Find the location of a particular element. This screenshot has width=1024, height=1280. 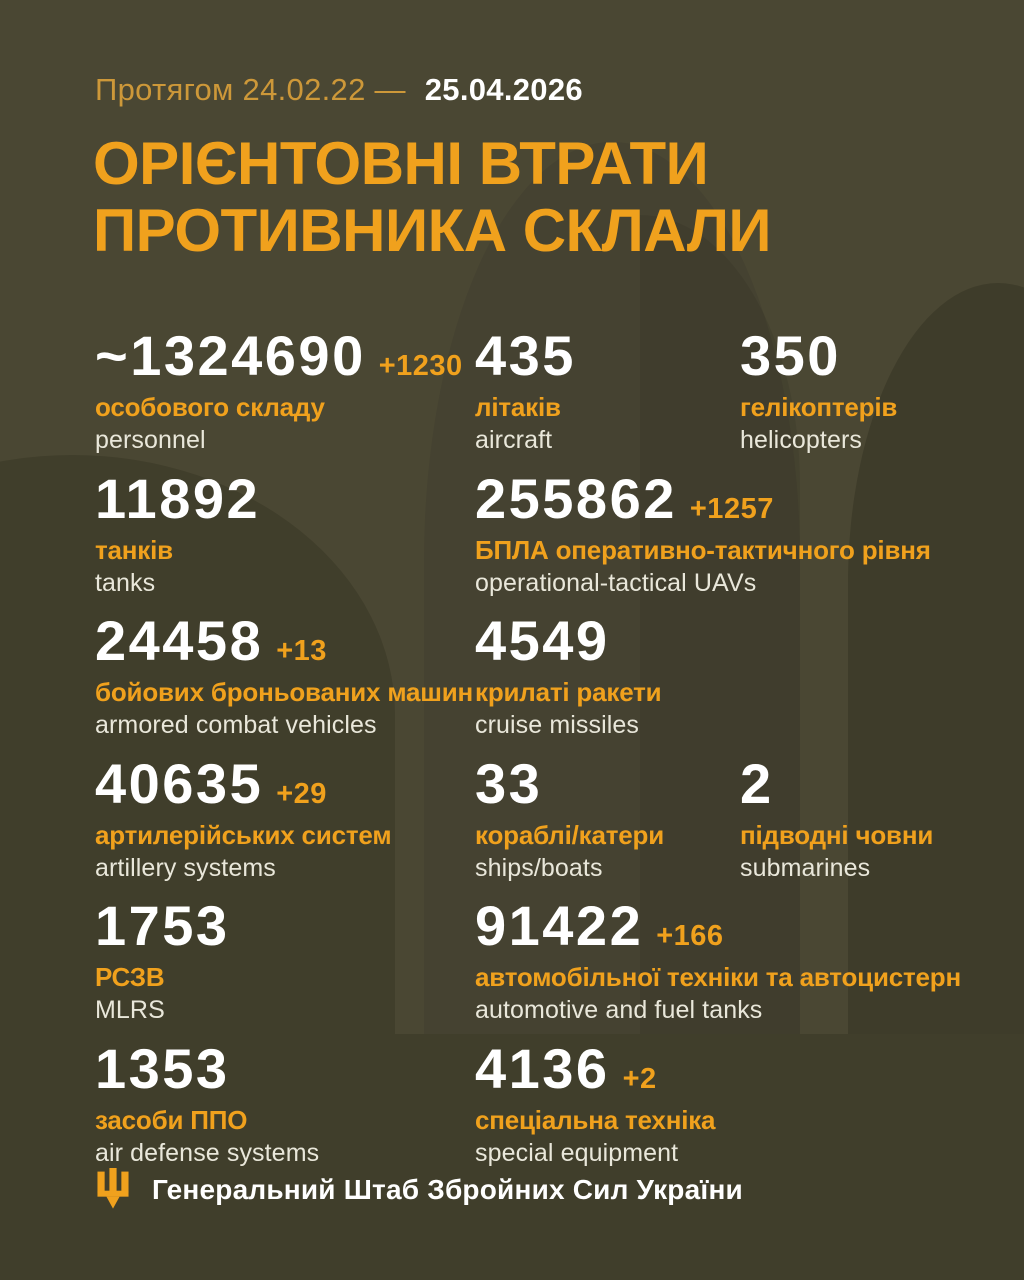

stat-personnel: ~1324690 +1230 особового складу personnel is located at coordinates (279, 391).